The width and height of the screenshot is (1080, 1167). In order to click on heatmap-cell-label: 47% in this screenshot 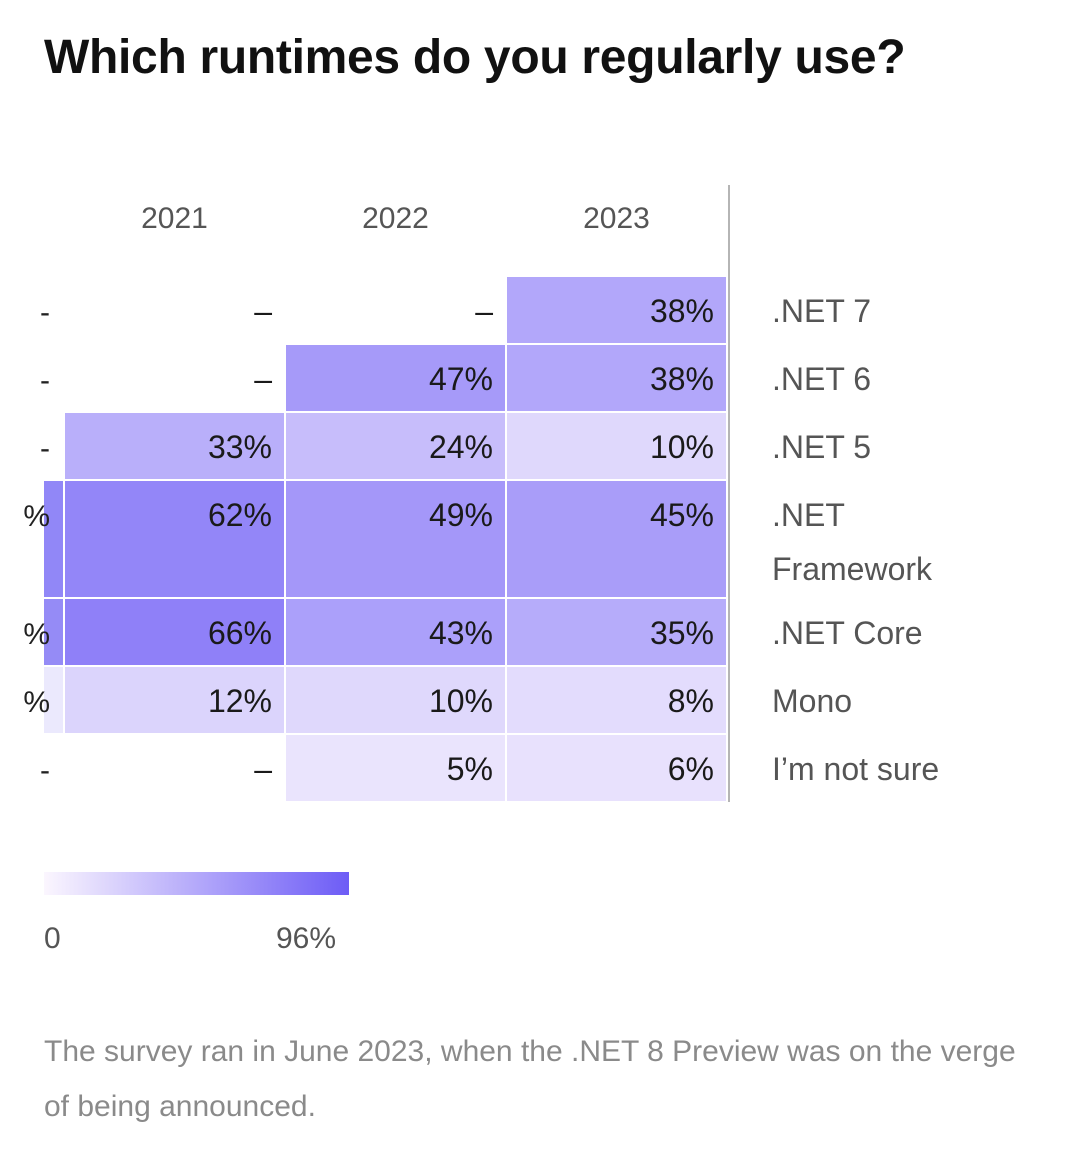, I will do `click(461, 379)`.